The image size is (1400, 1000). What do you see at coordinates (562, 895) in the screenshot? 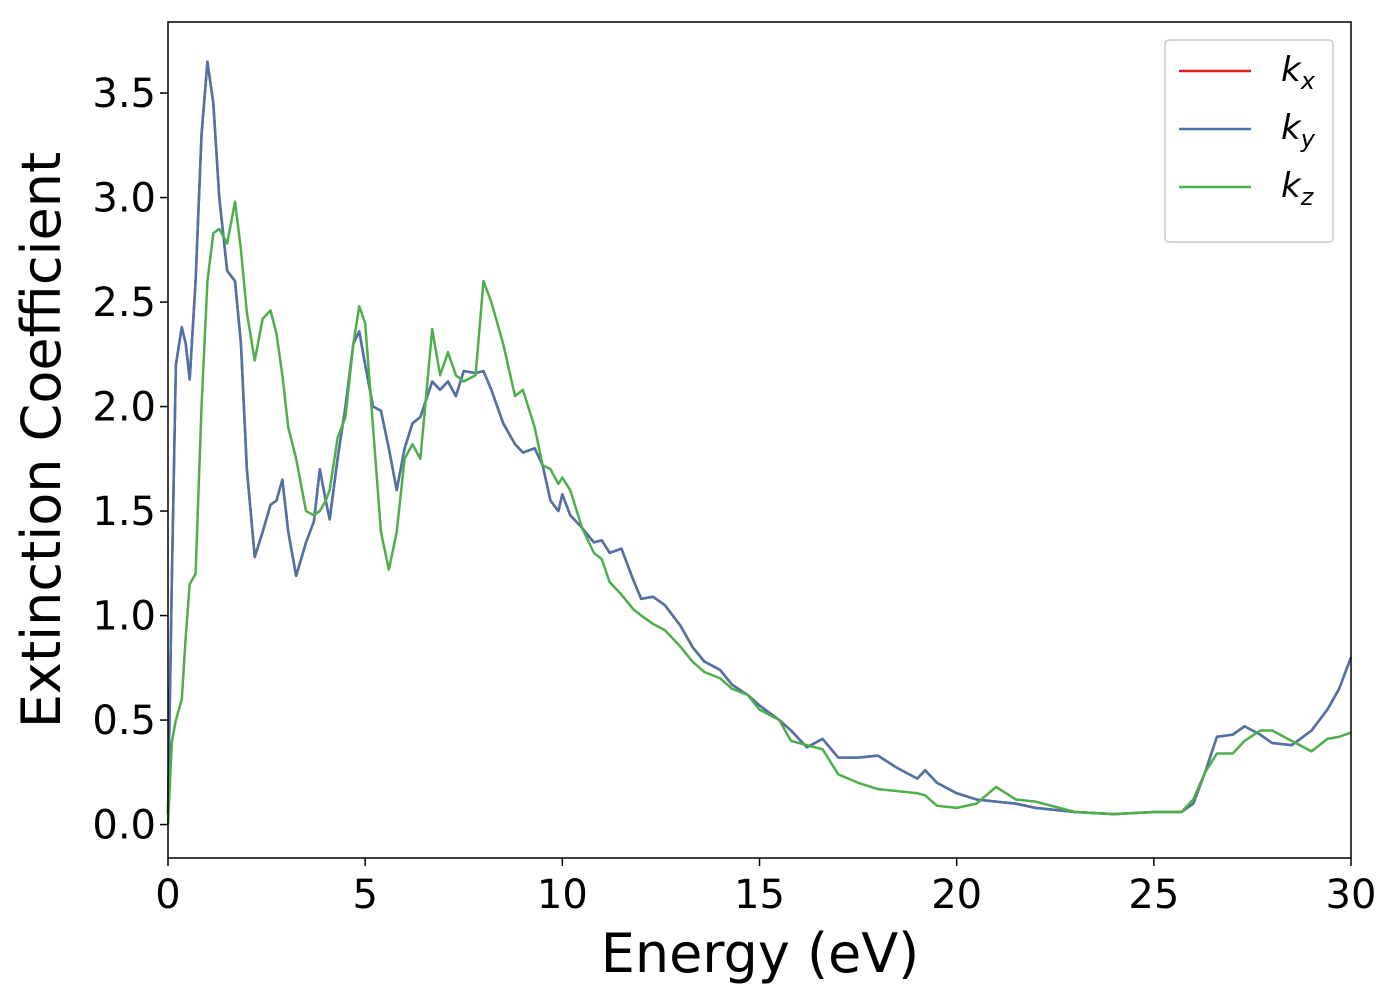
I see `x-tick-label: 10` at bounding box center [562, 895].